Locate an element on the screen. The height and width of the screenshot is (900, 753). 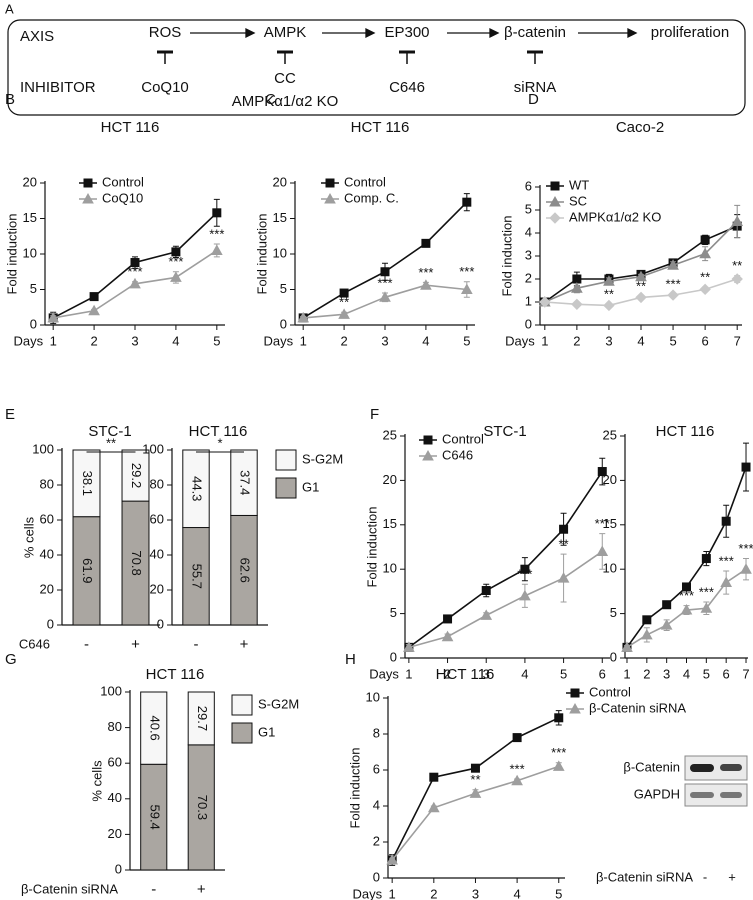
diagram-box is located at coordinates (376, 67).